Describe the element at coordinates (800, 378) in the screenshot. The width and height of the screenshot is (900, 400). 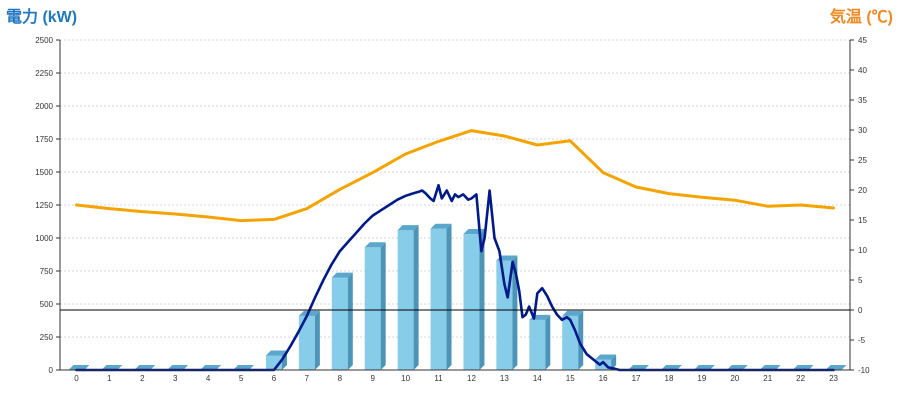
I see `x-tick-label: 22` at that location.